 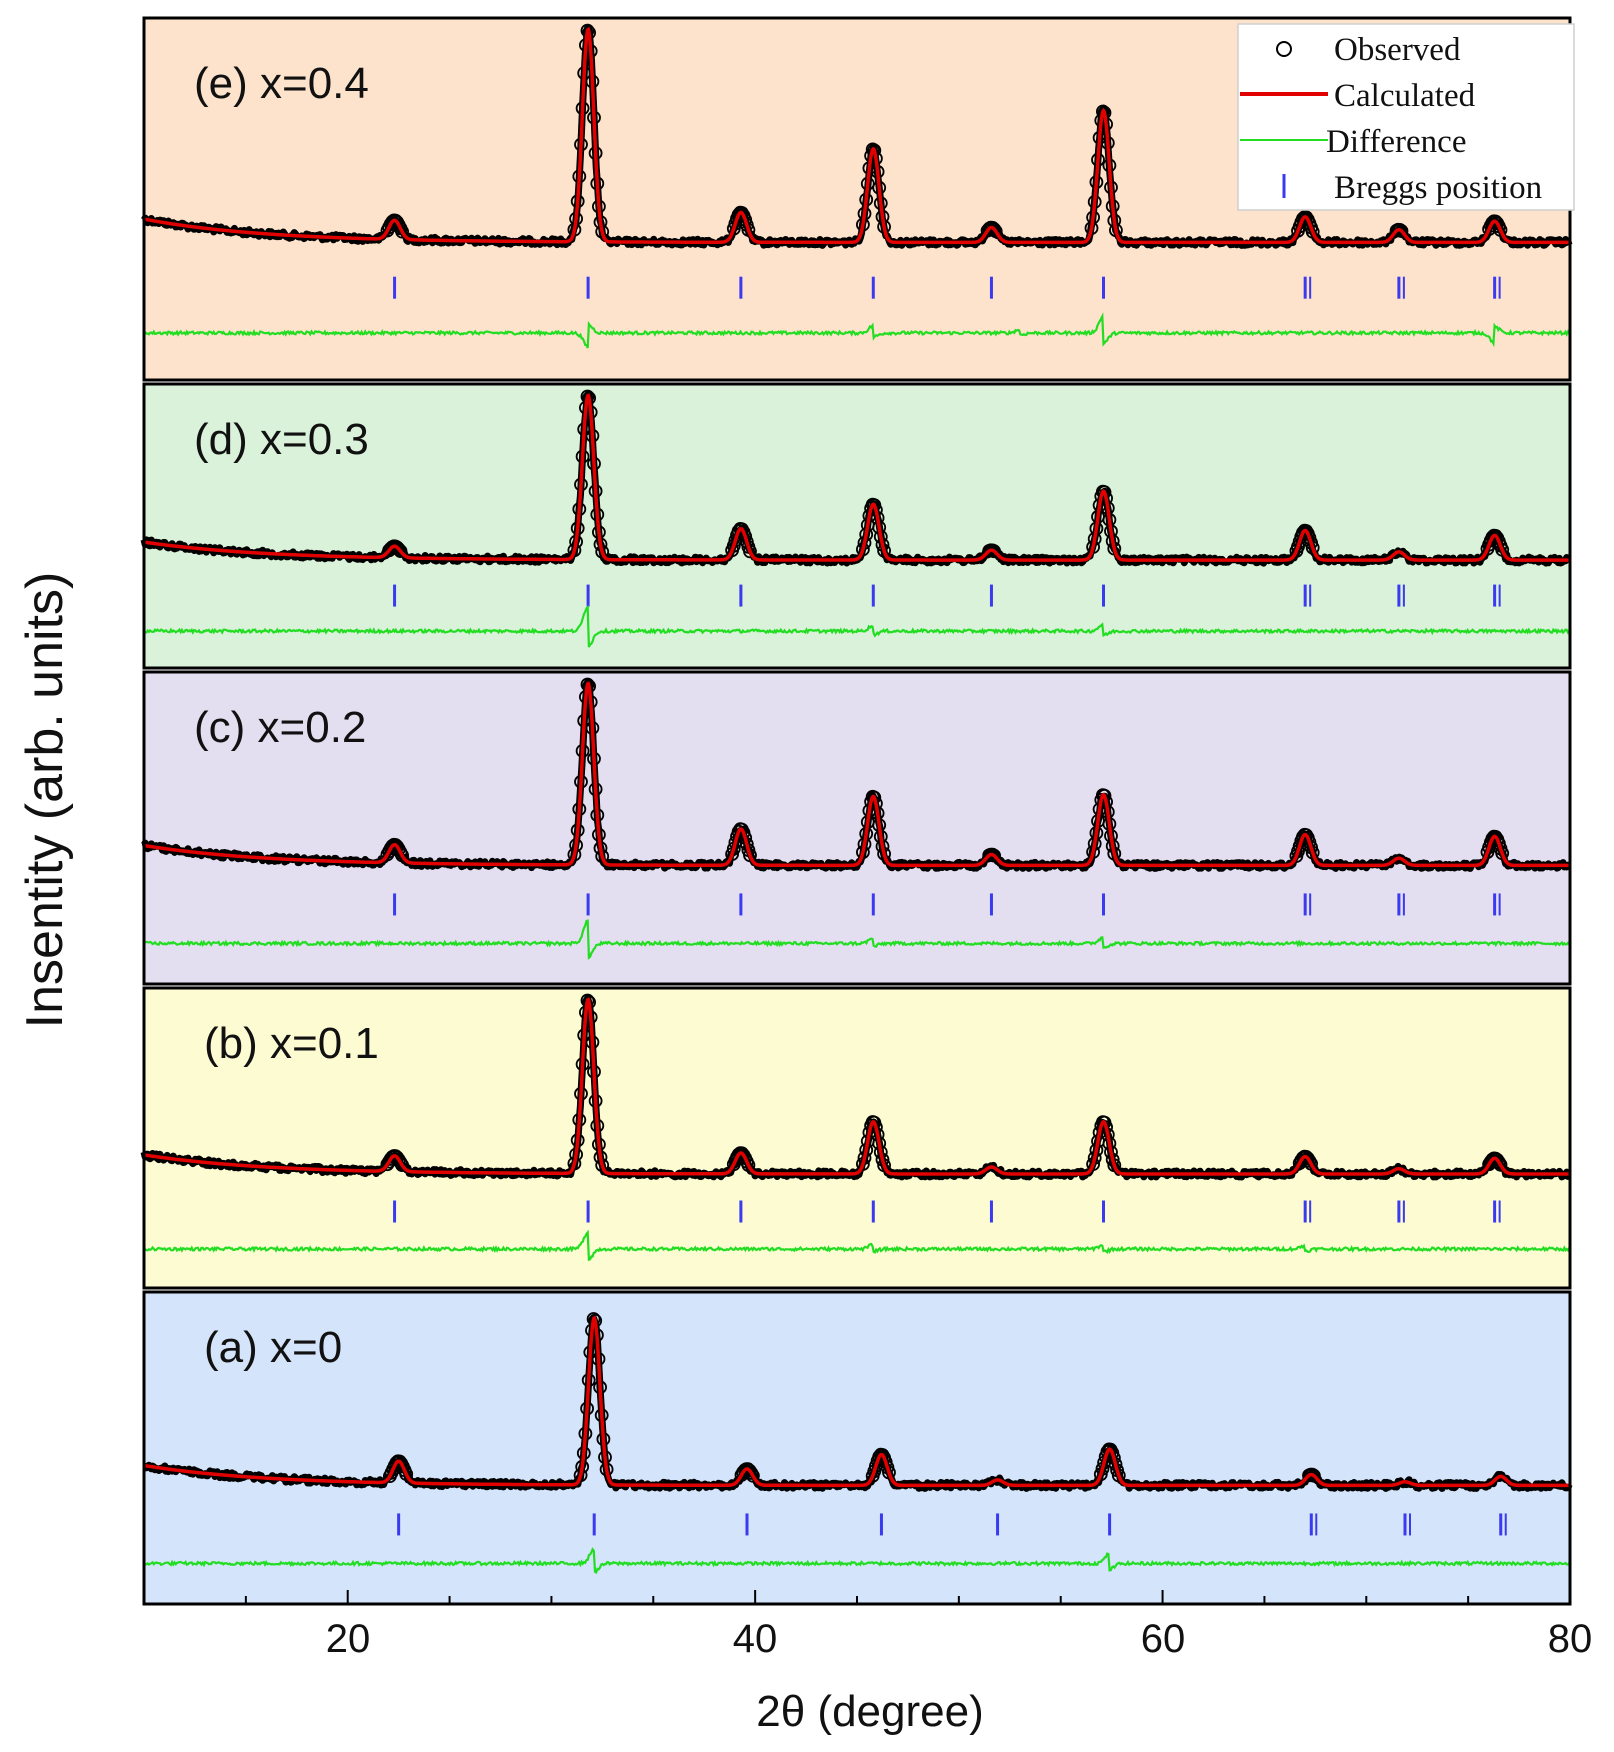 I want to click on panel-label: (d) x=0.3, so click(x=281, y=439).